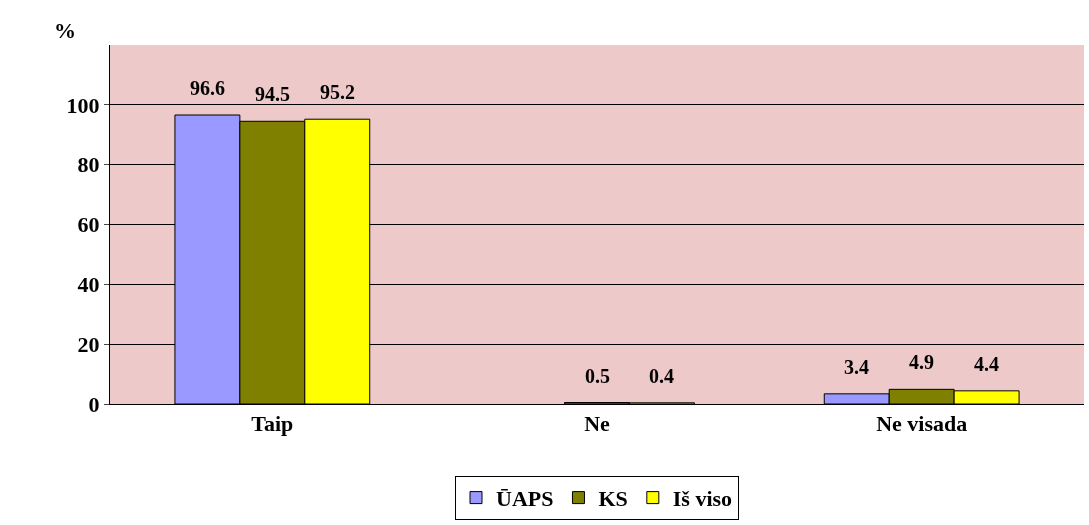 The width and height of the screenshot is (1089, 525). What do you see at coordinates (272, 94) in the screenshot?
I see `data-label: 94.5` at bounding box center [272, 94].